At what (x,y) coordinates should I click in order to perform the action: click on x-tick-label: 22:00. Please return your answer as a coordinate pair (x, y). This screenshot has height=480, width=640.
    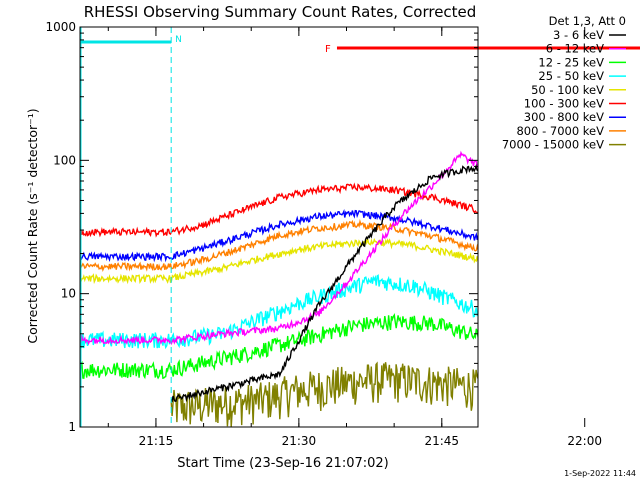
    Looking at the image, I should click on (584, 441).